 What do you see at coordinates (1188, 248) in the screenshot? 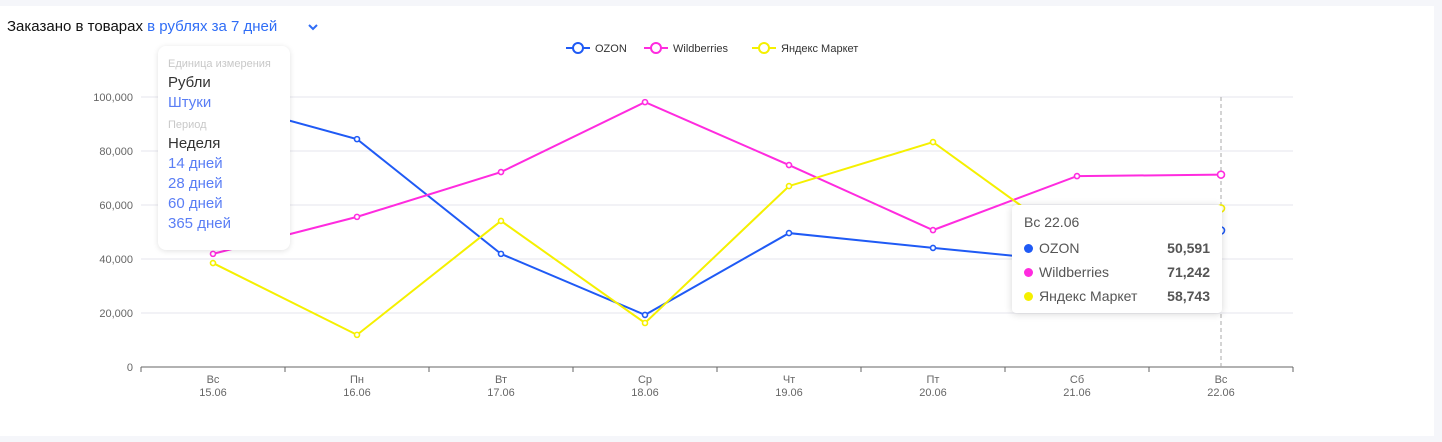
I see `tooltip-value: 50,591` at bounding box center [1188, 248].